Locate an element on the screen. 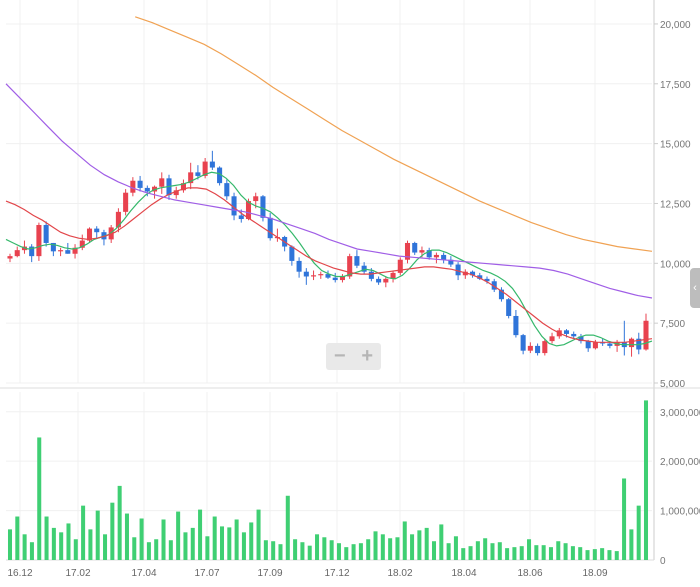 The height and width of the screenshot is (587, 700). side-panel-toggle: ‹ is located at coordinates (695, 288).